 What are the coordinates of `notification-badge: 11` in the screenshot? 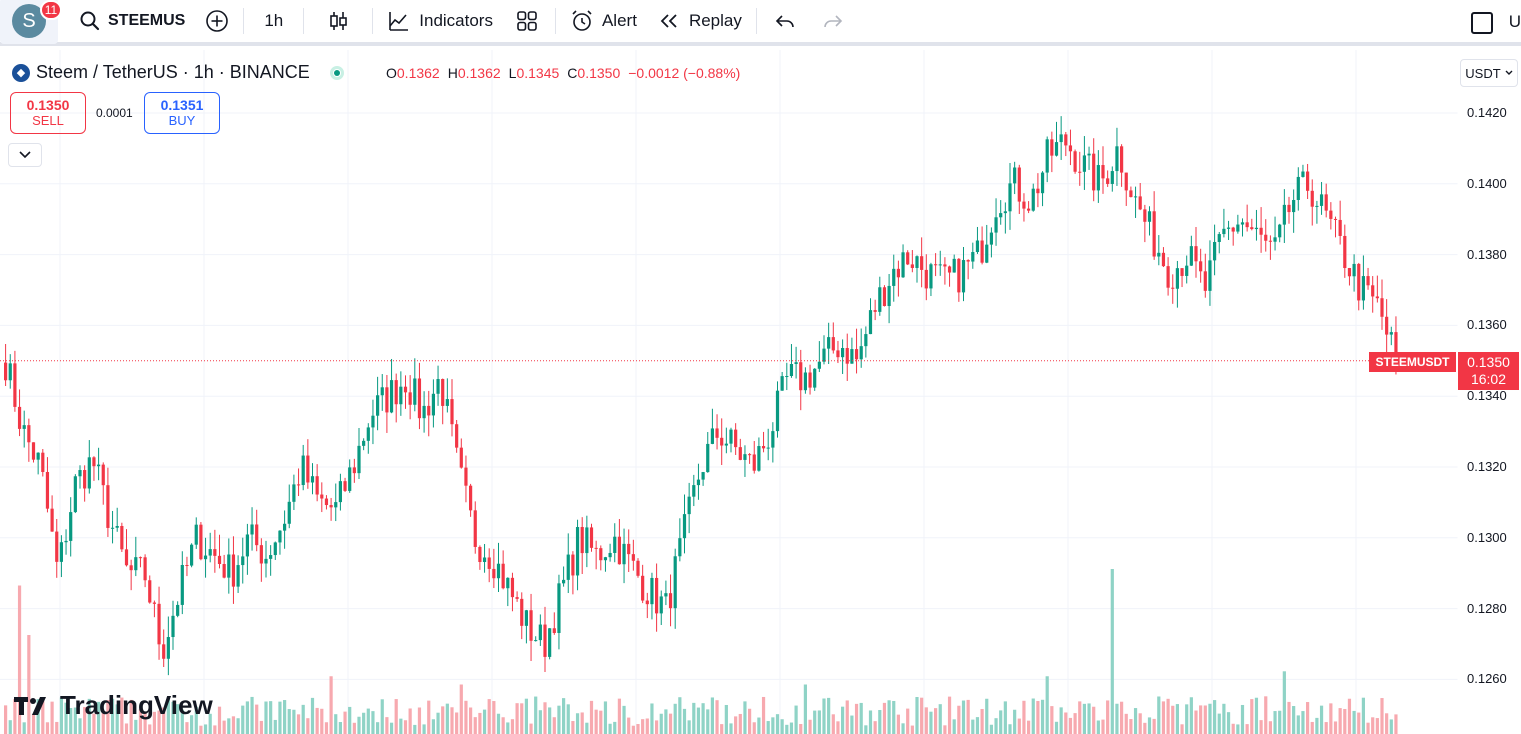 It's located at (51, 10).